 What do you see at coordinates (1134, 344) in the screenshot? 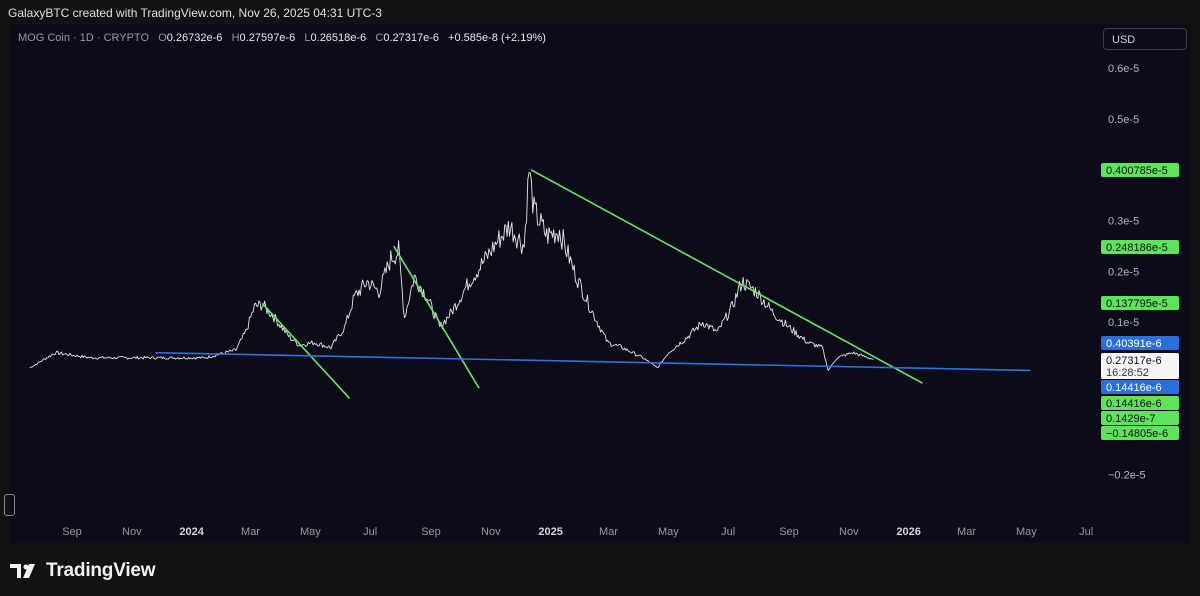
I see `price-label-text: 0.40391e-6` at bounding box center [1134, 344].